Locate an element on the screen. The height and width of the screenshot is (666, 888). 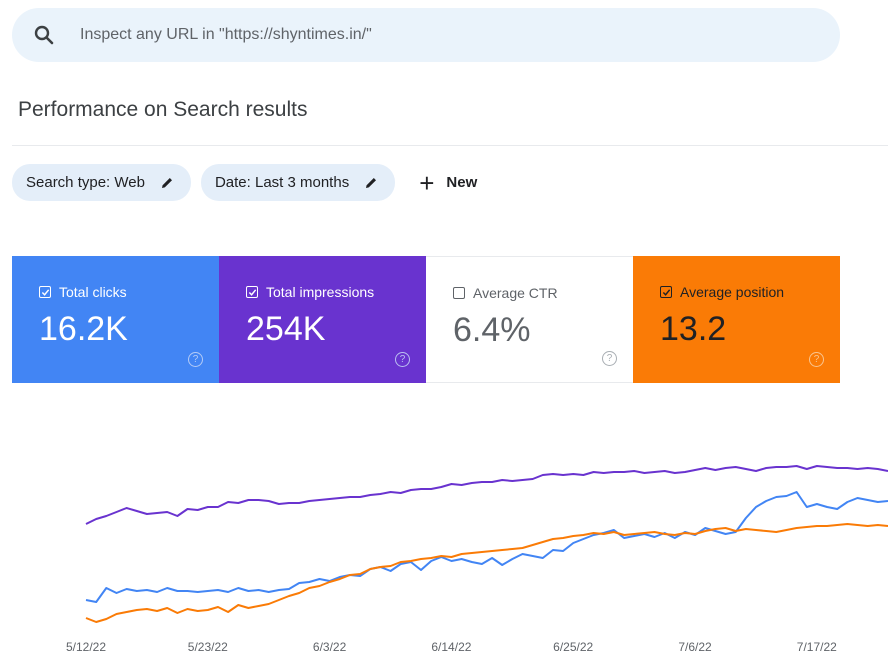
search-bar is located at coordinates (426, 35).